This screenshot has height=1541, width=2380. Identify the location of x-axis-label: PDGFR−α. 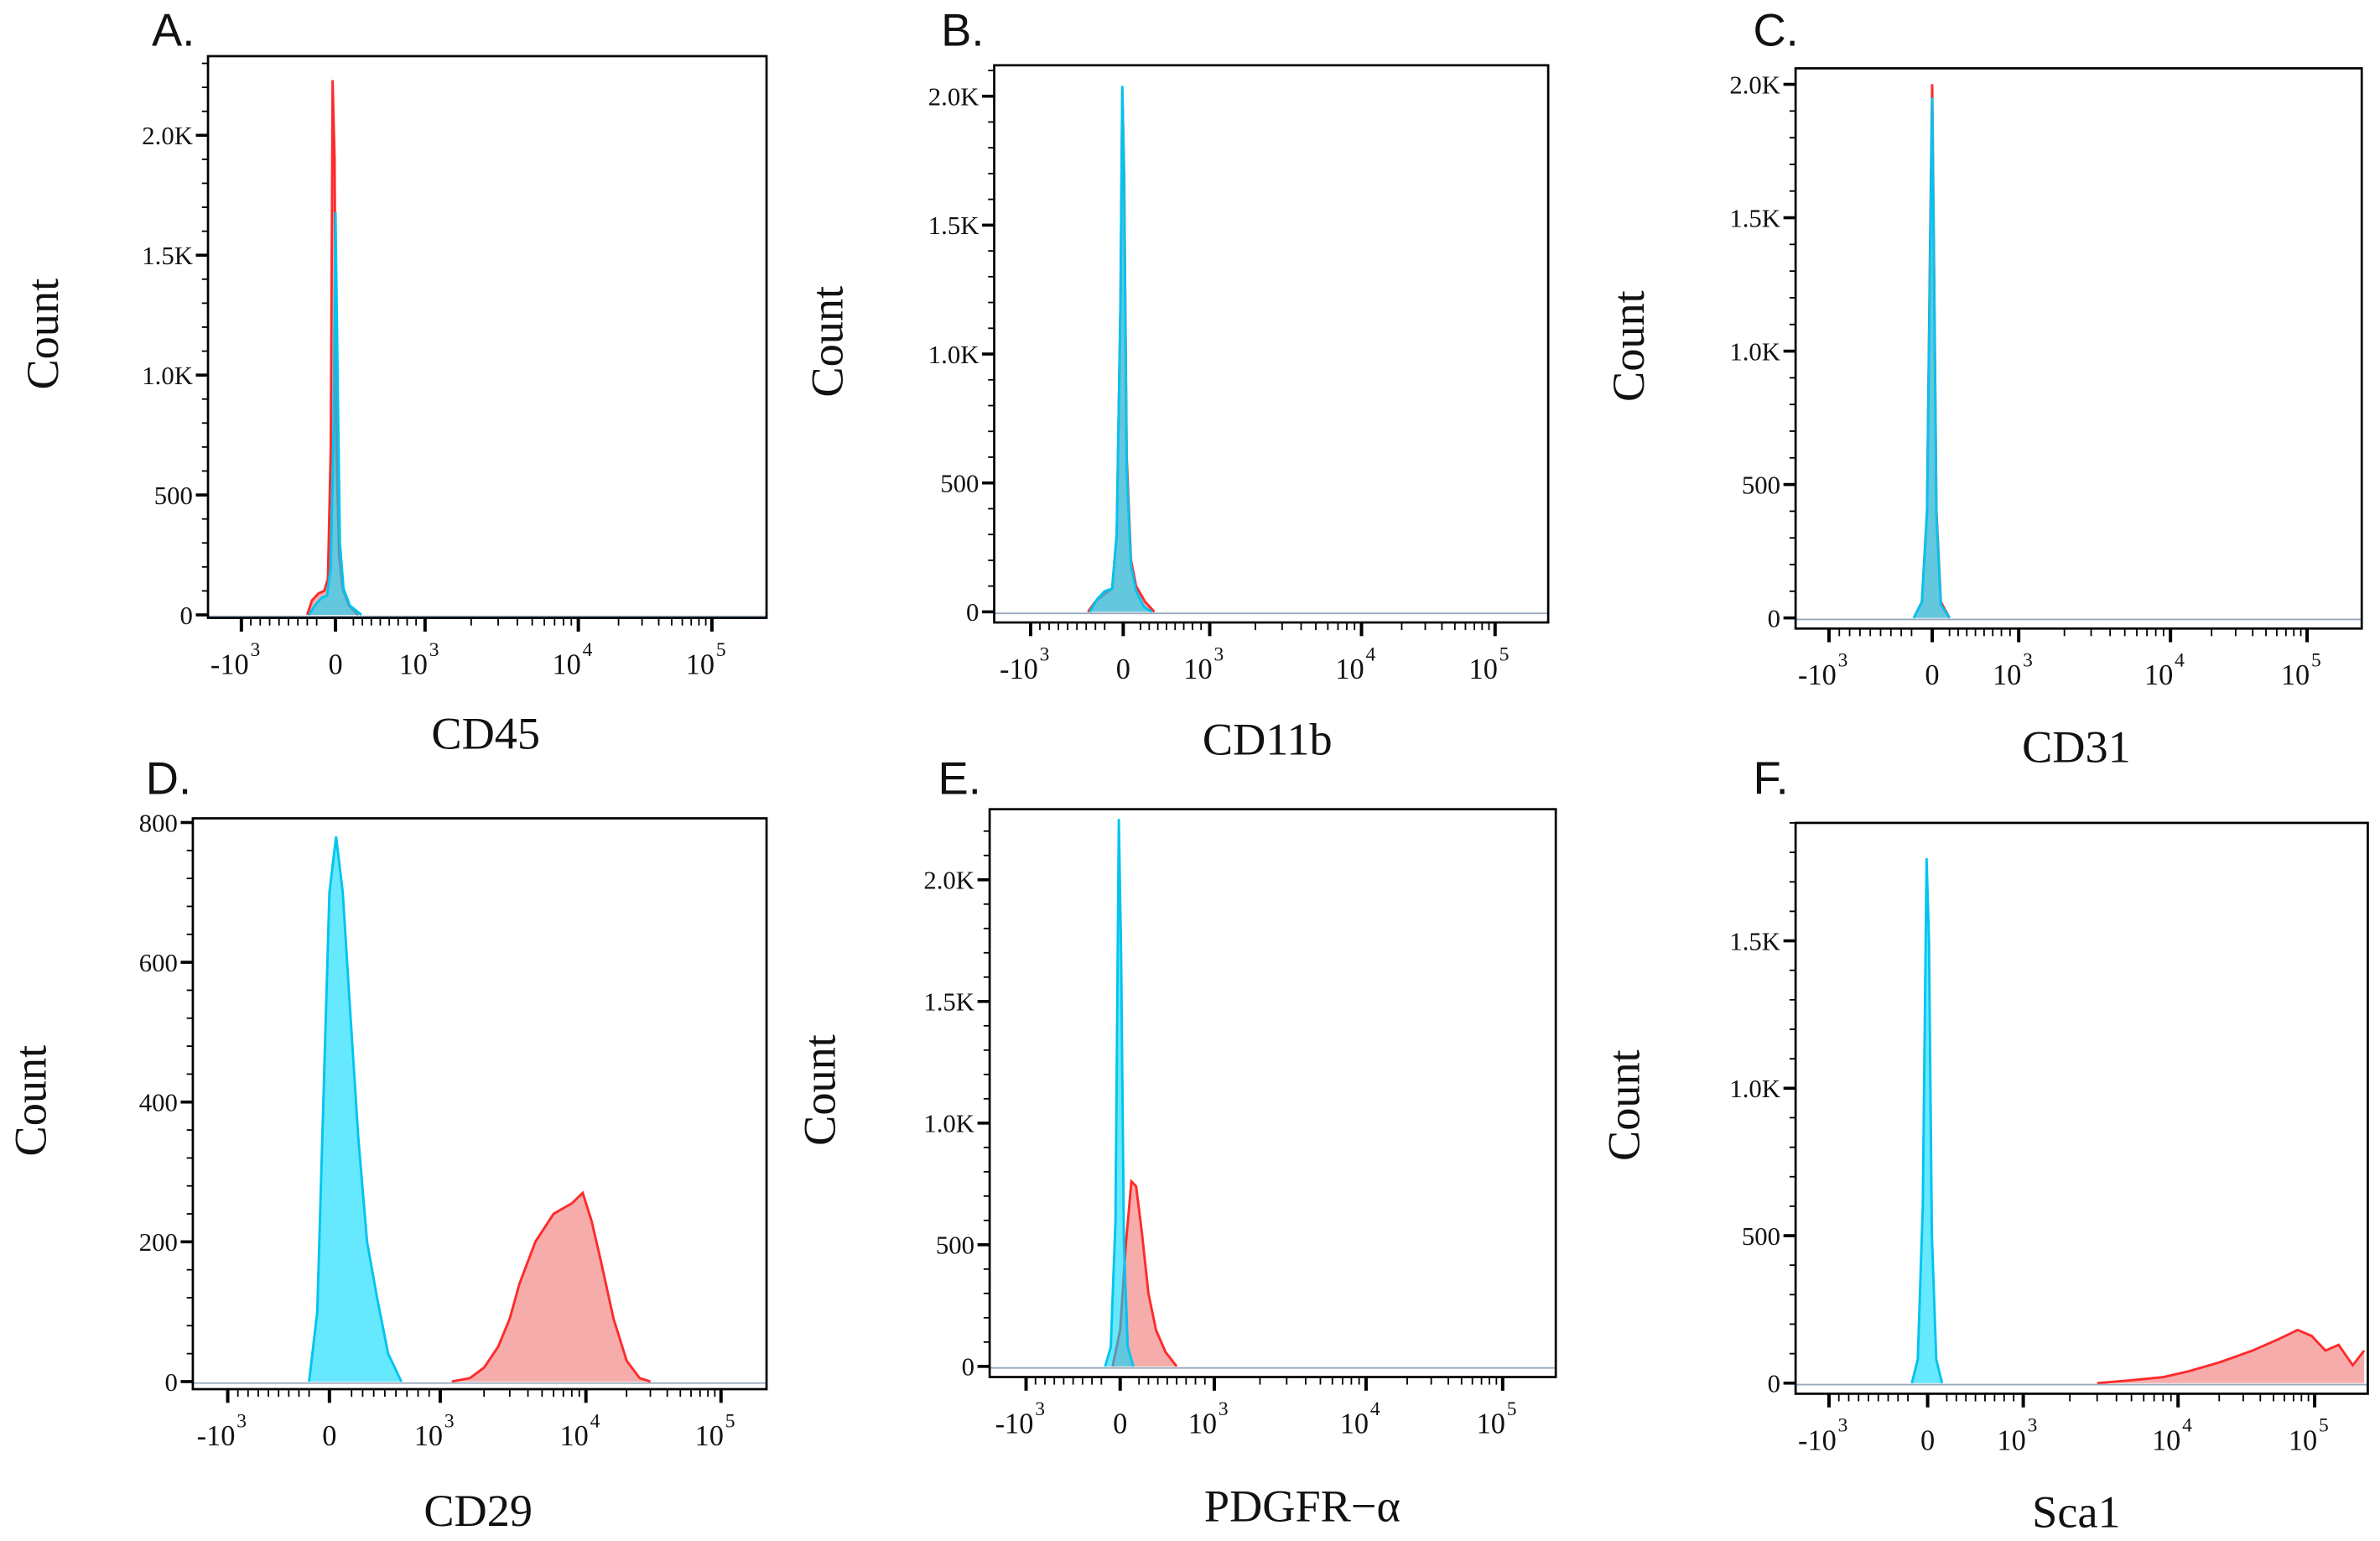
(1302, 1506).